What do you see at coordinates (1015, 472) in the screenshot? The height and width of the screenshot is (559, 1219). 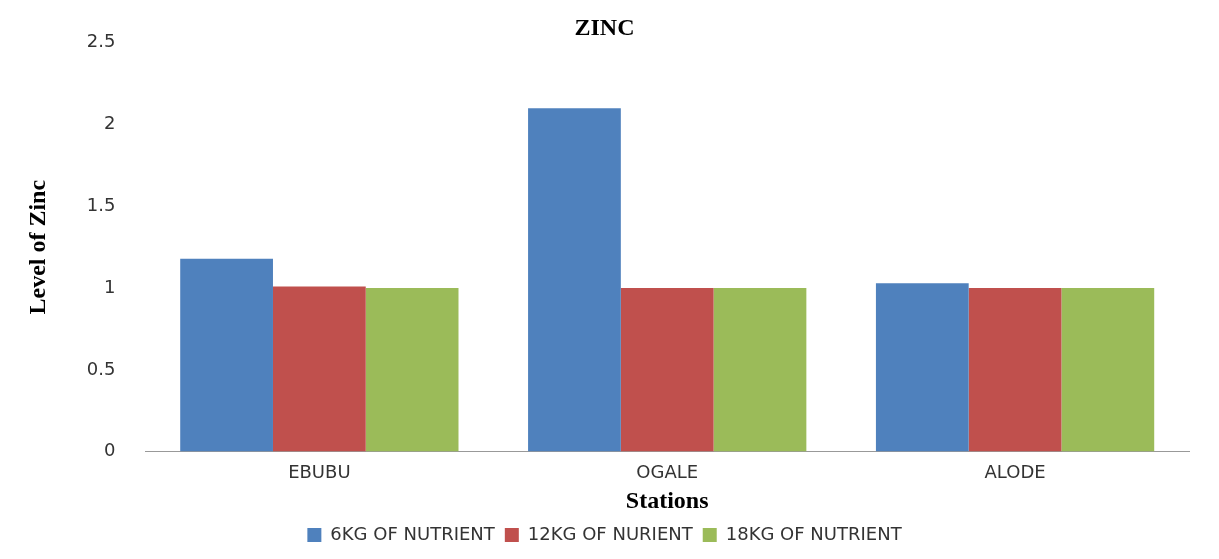 I see `x-tick-label: ALODE` at bounding box center [1015, 472].